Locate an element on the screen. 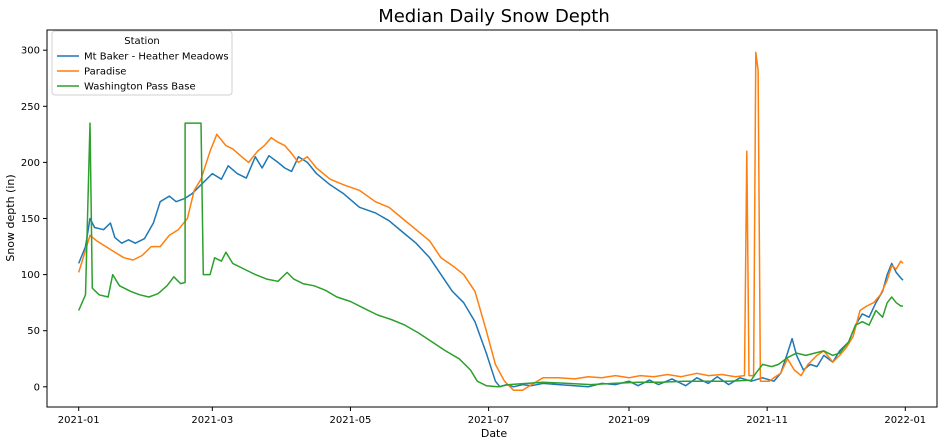 The image size is (947, 445). x-tick-label: 2021-03 is located at coordinates (212, 420).